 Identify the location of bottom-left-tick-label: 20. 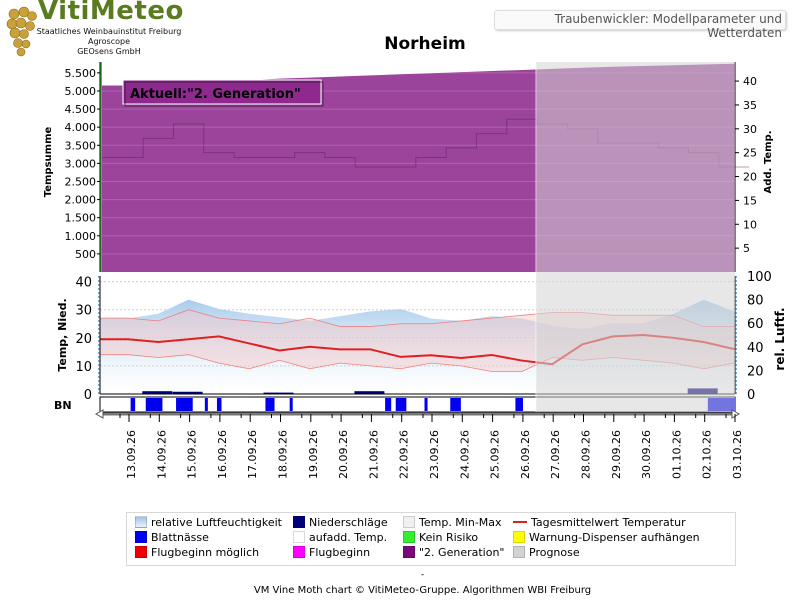
(83, 339).